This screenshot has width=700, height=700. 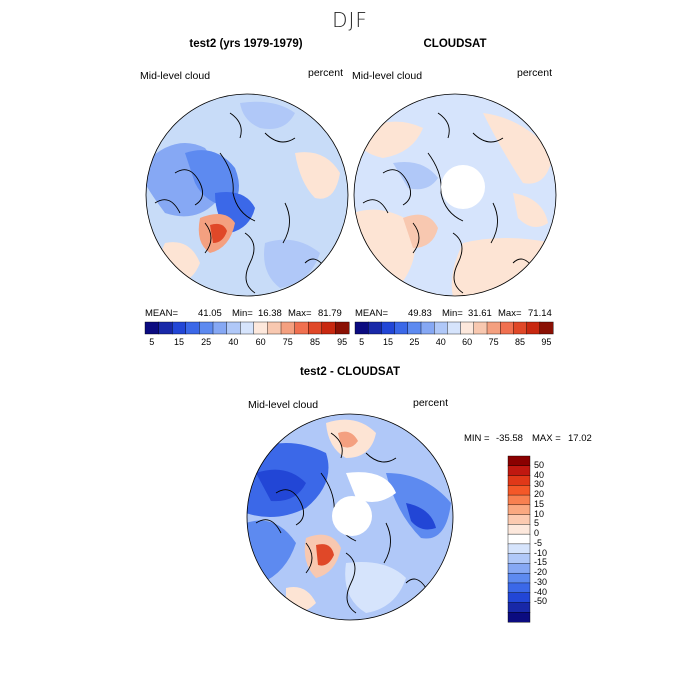 What do you see at coordinates (539, 494) in the screenshot?
I see `colorbar-tick-label: 20` at bounding box center [539, 494].